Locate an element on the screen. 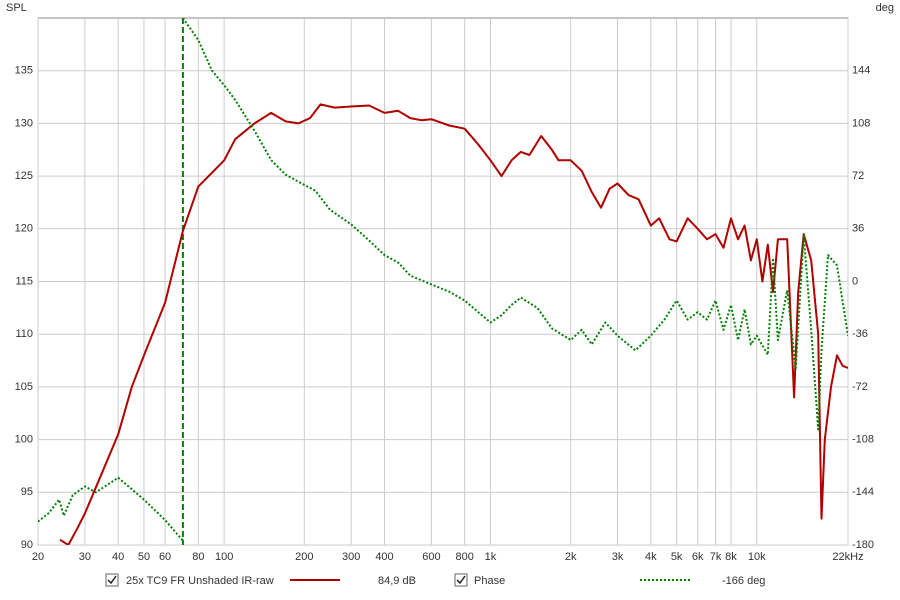  x-tick-label: 600 is located at coordinates (431, 557).